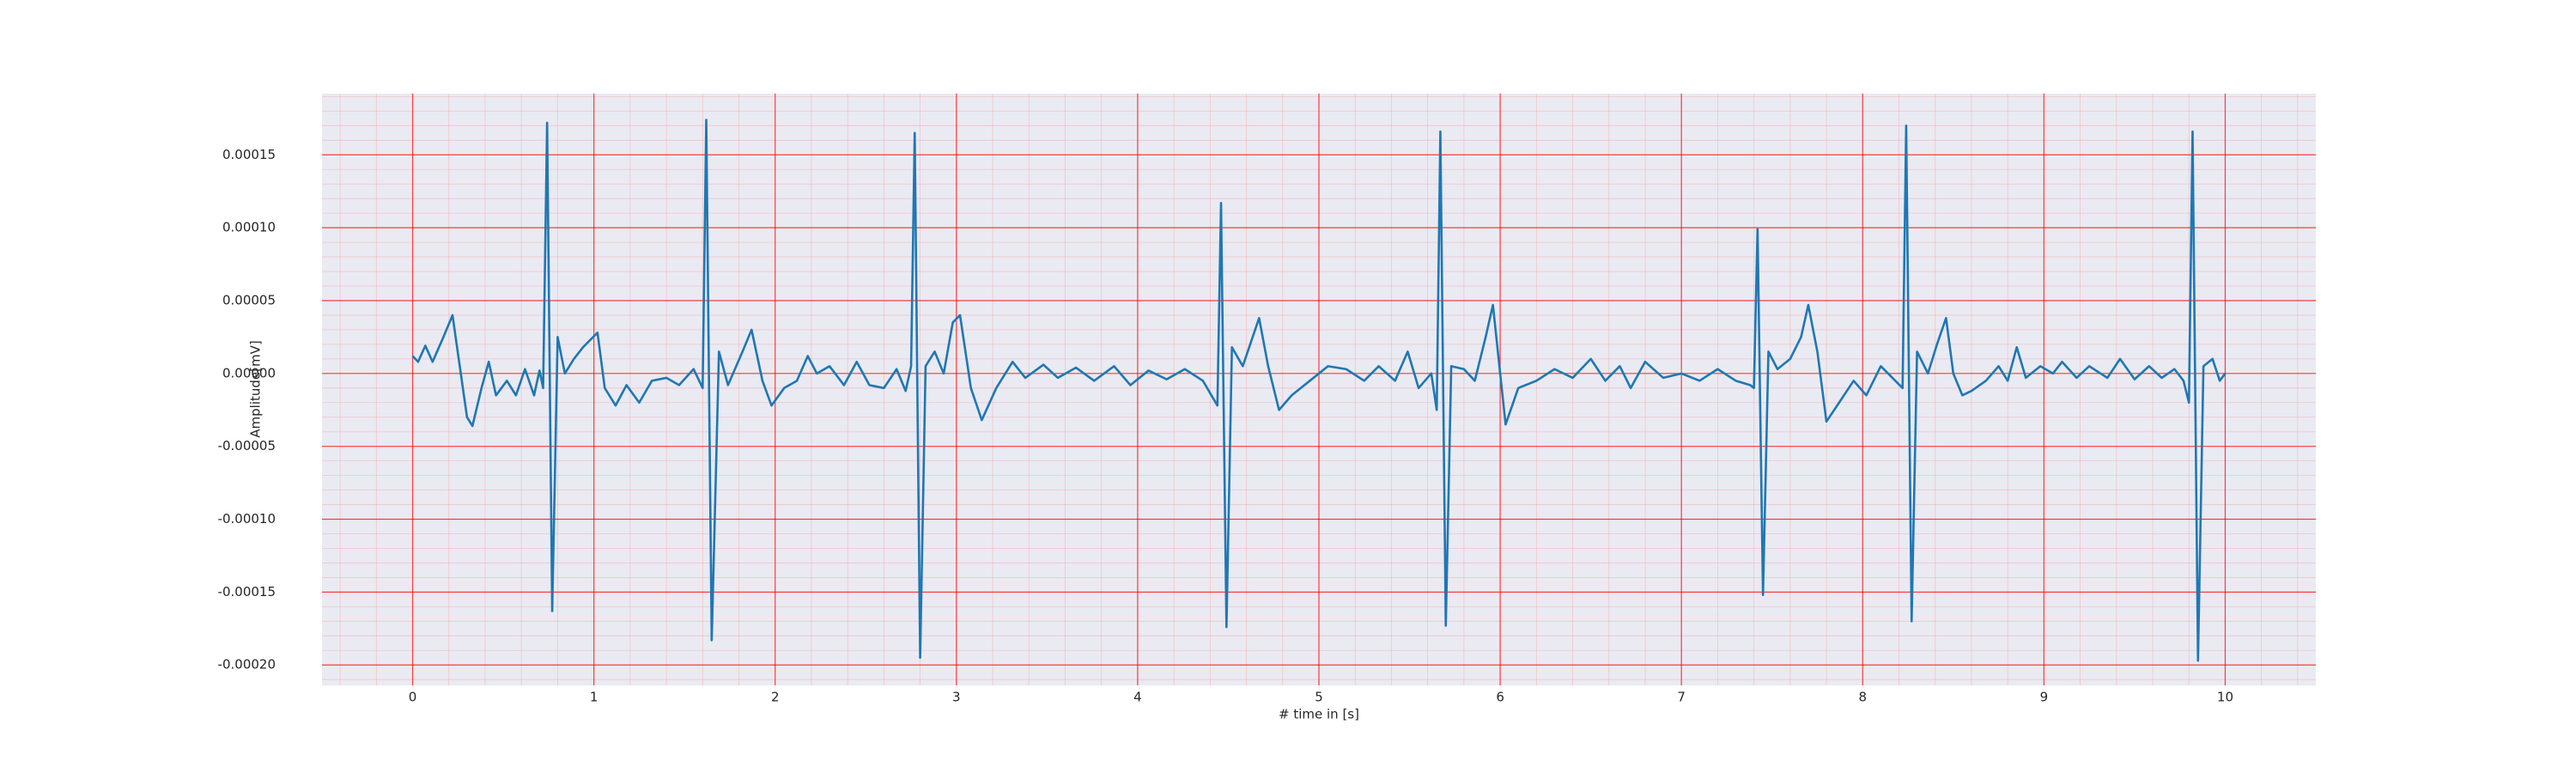  I want to click on x-tick-label: 7, so click(1682, 697).